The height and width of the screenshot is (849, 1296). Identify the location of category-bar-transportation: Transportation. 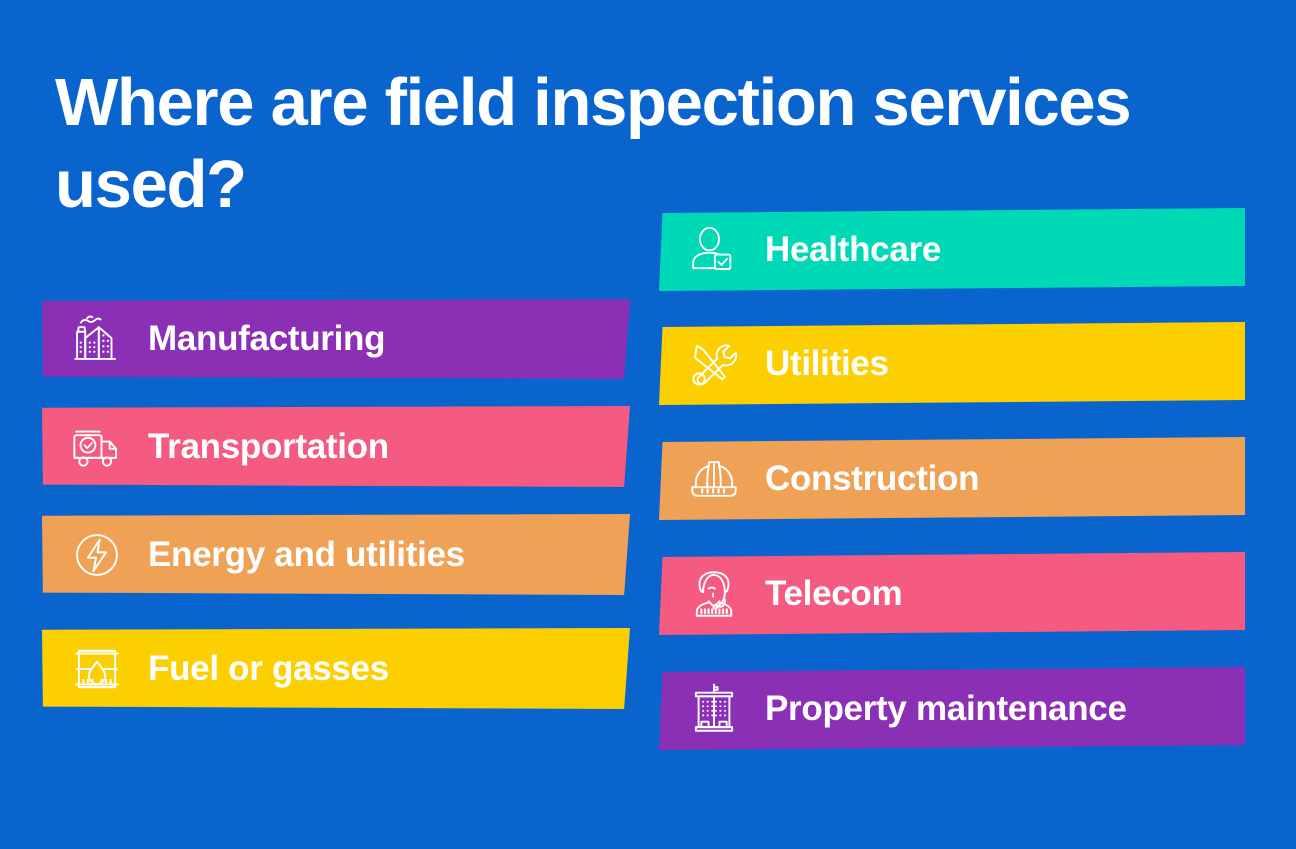
(336, 446).